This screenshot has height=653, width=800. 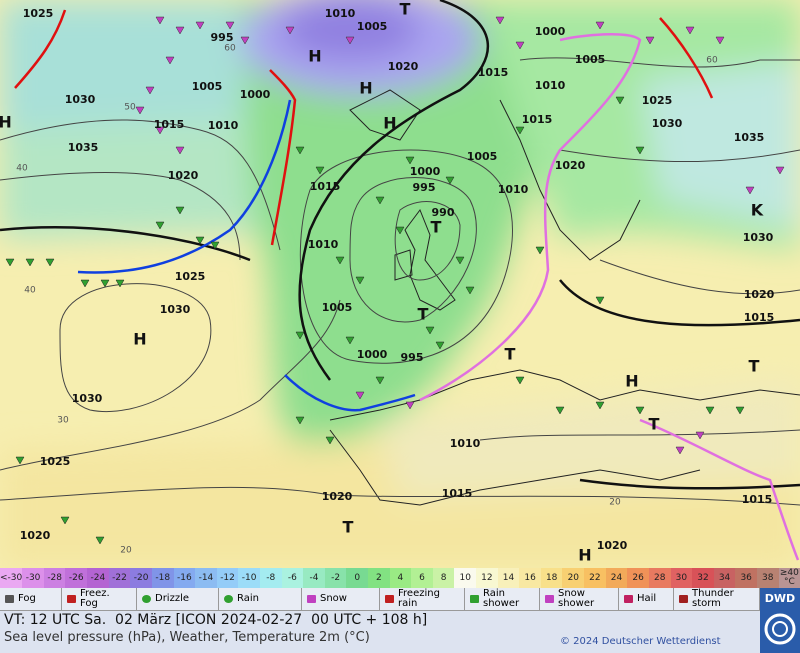 What do you see at coordinates (222, 37) in the screenshot?
I see `isobar-label: 995` at bounding box center [222, 37].